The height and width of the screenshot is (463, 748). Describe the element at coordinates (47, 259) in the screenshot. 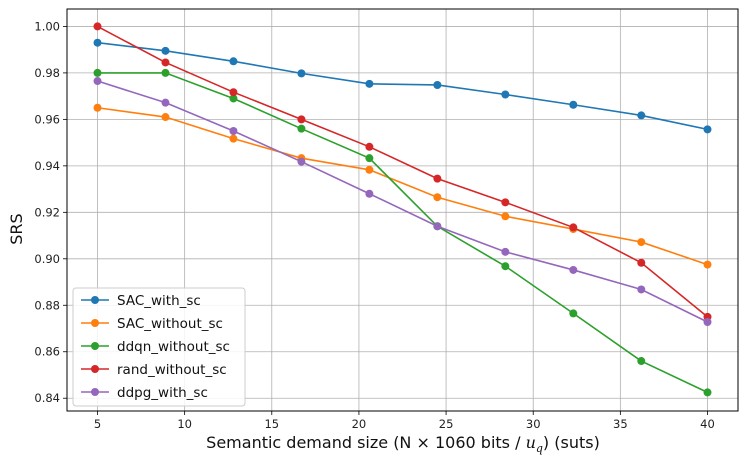

I see `y-tick-label: 0.90` at that location.